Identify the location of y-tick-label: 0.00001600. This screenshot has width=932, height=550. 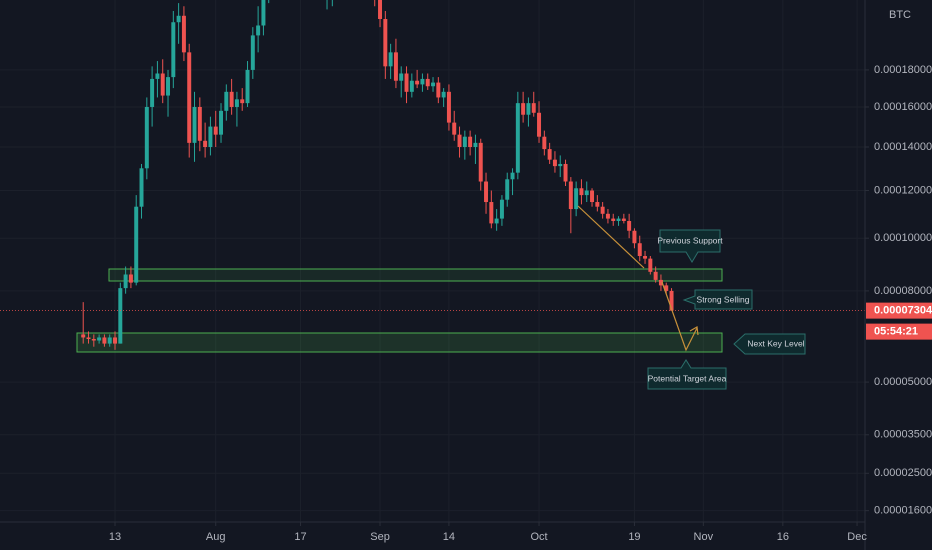
(903, 511).